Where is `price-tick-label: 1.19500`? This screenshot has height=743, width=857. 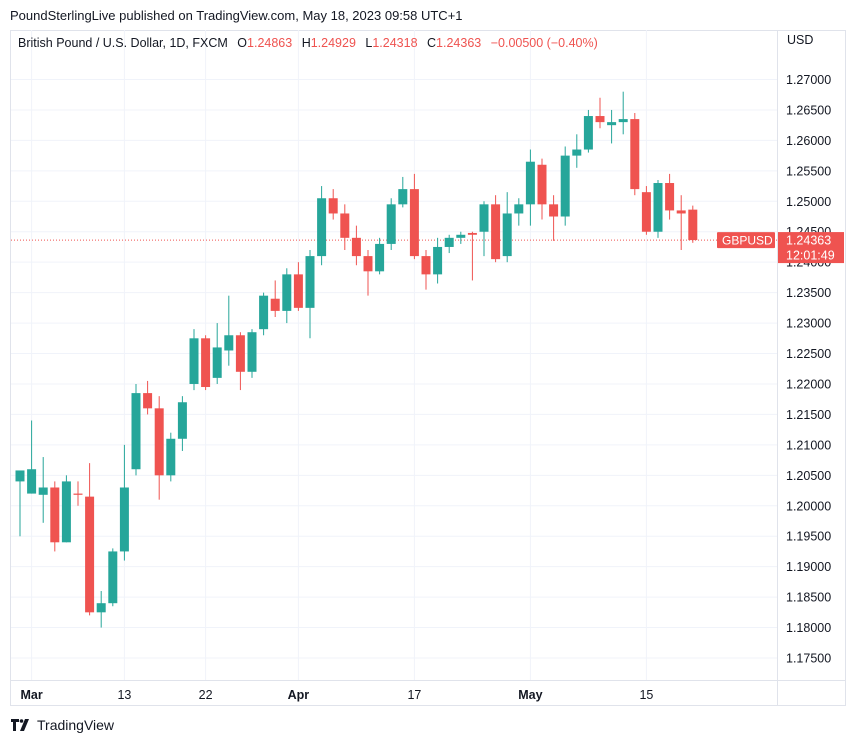 price-tick-label: 1.19500 is located at coordinates (808, 537).